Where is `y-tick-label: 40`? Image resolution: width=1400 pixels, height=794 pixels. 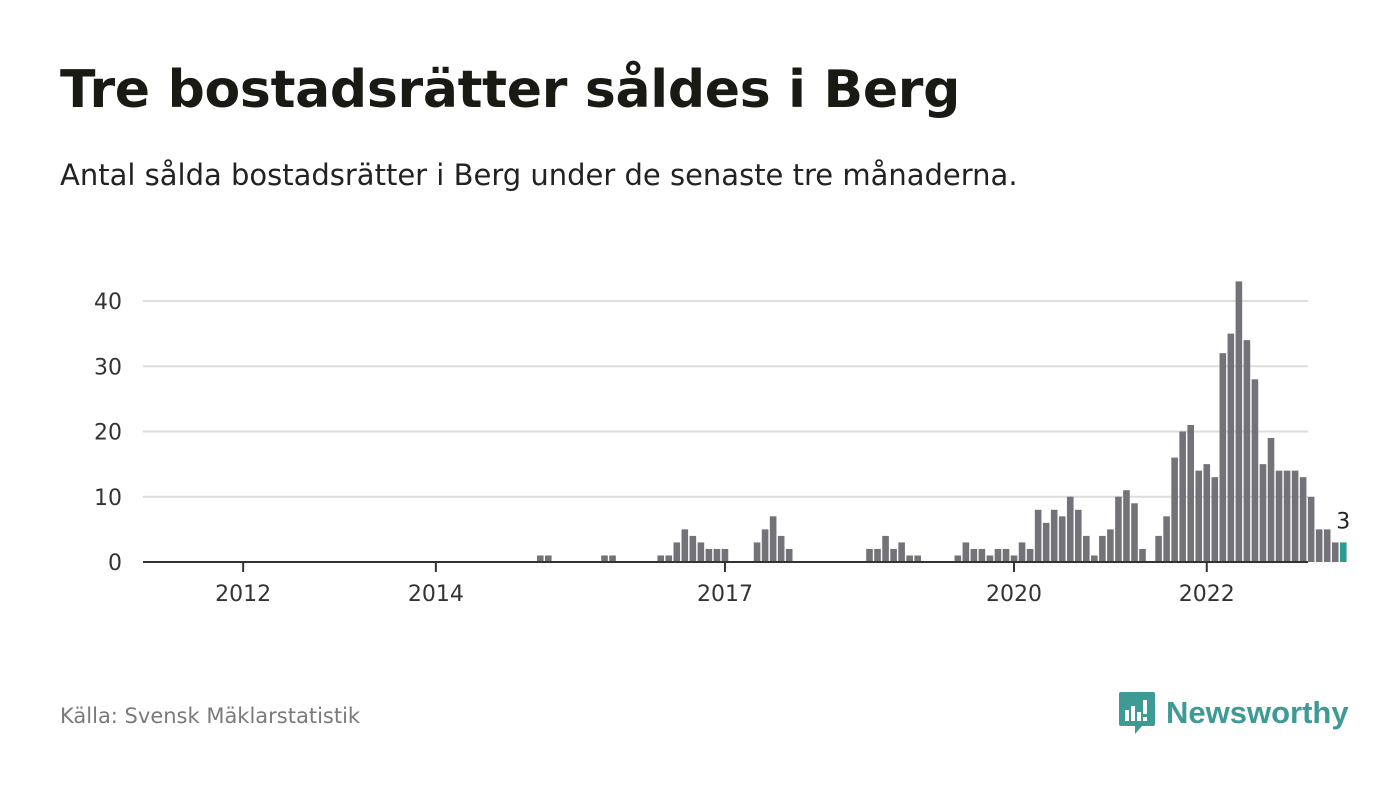
y-tick-label: 40 is located at coordinates (108, 302).